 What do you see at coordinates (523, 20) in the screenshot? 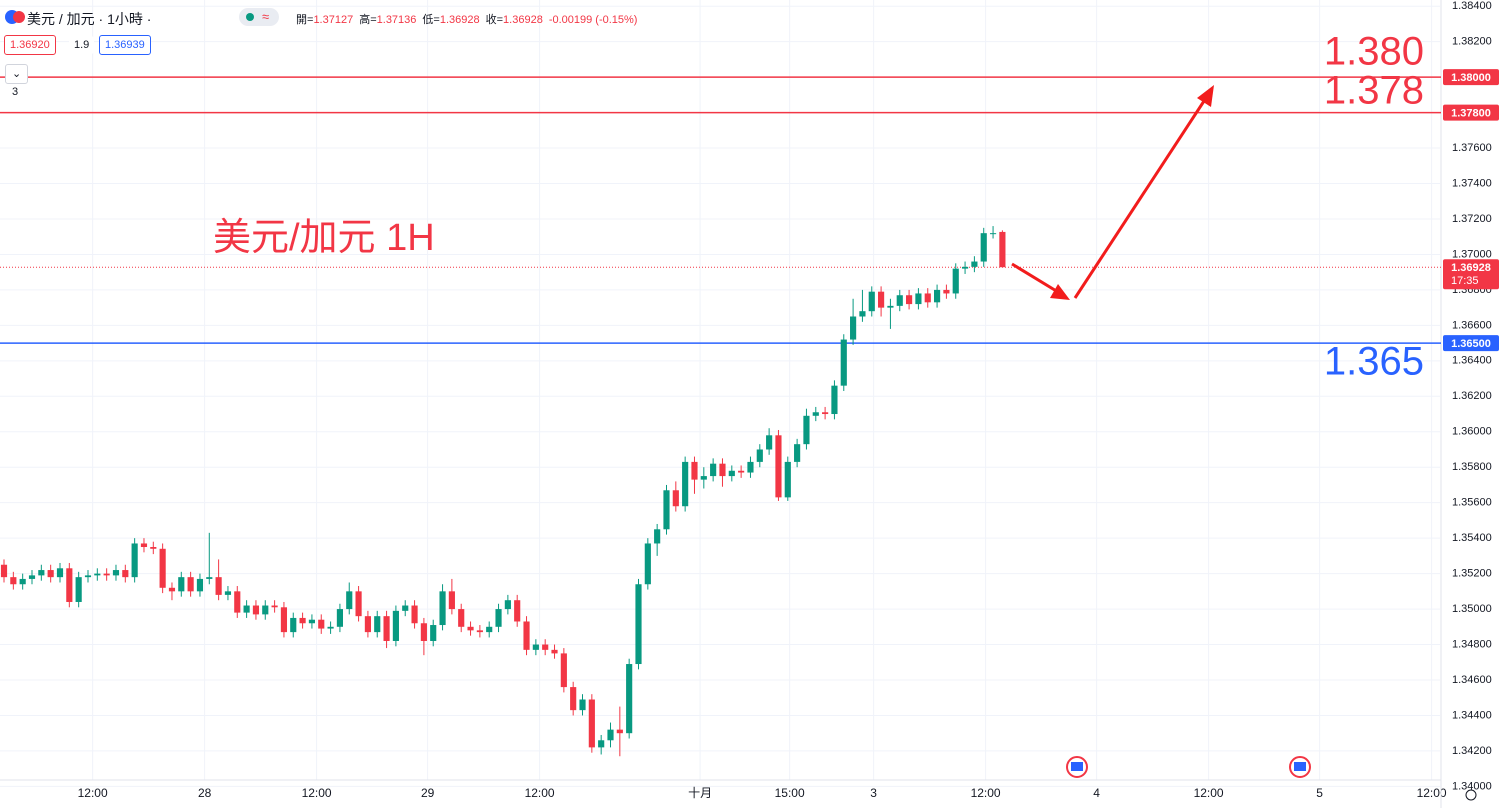
I see `ohlc-value: 1.36928` at bounding box center [523, 20].